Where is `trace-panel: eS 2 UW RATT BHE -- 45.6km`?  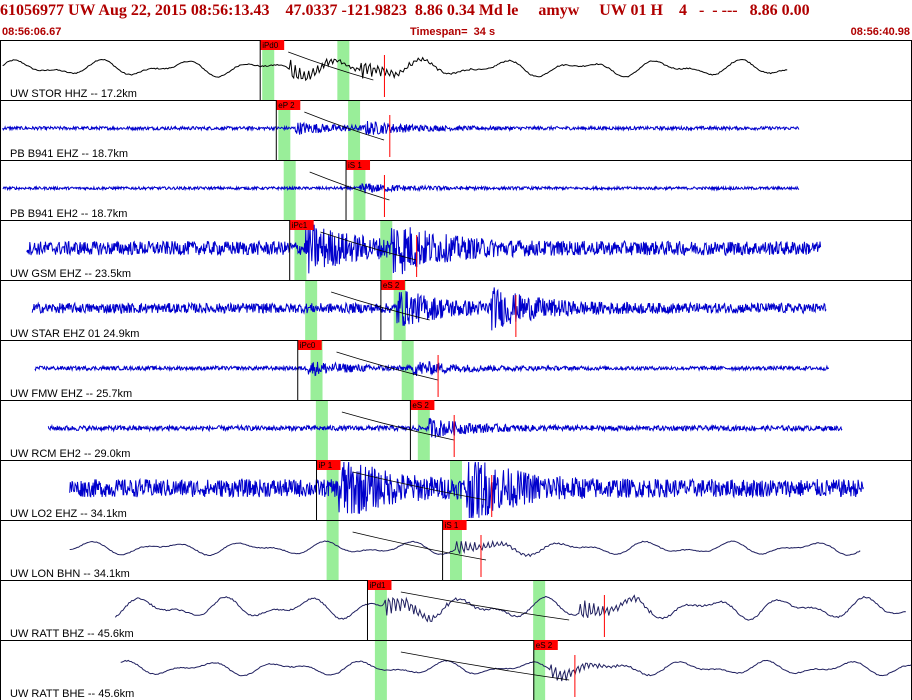 trace-panel: eS 2 UW RATT BHE -- 45.6km is located at coordinates (456, 670).